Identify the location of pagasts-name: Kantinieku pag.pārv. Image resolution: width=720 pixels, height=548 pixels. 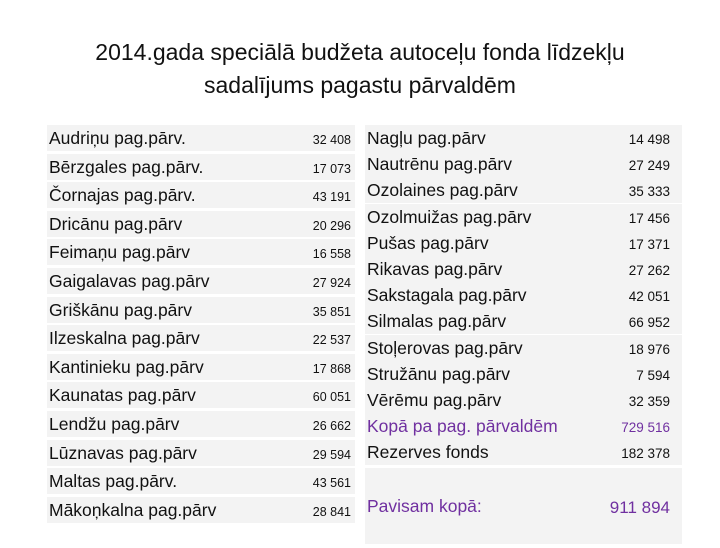
(143, 366).